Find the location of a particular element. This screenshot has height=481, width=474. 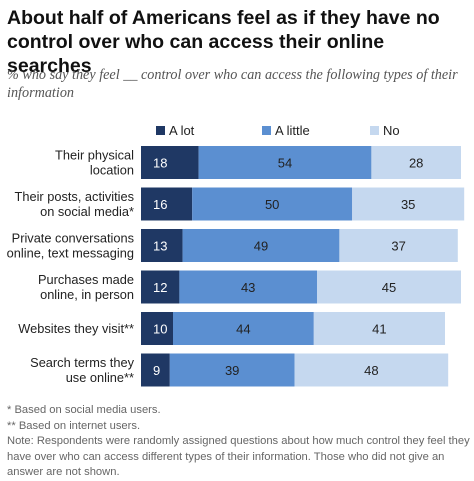

data-label: 54 is located at coordinates (285, 162).